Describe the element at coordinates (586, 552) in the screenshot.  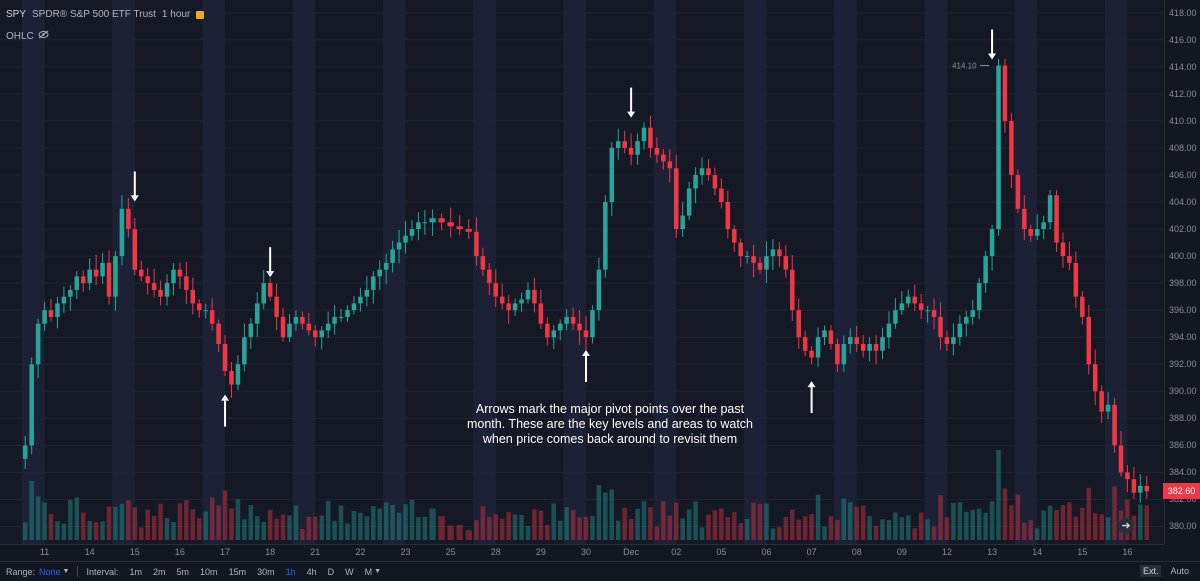
I see `time-tick: 30` at that location.